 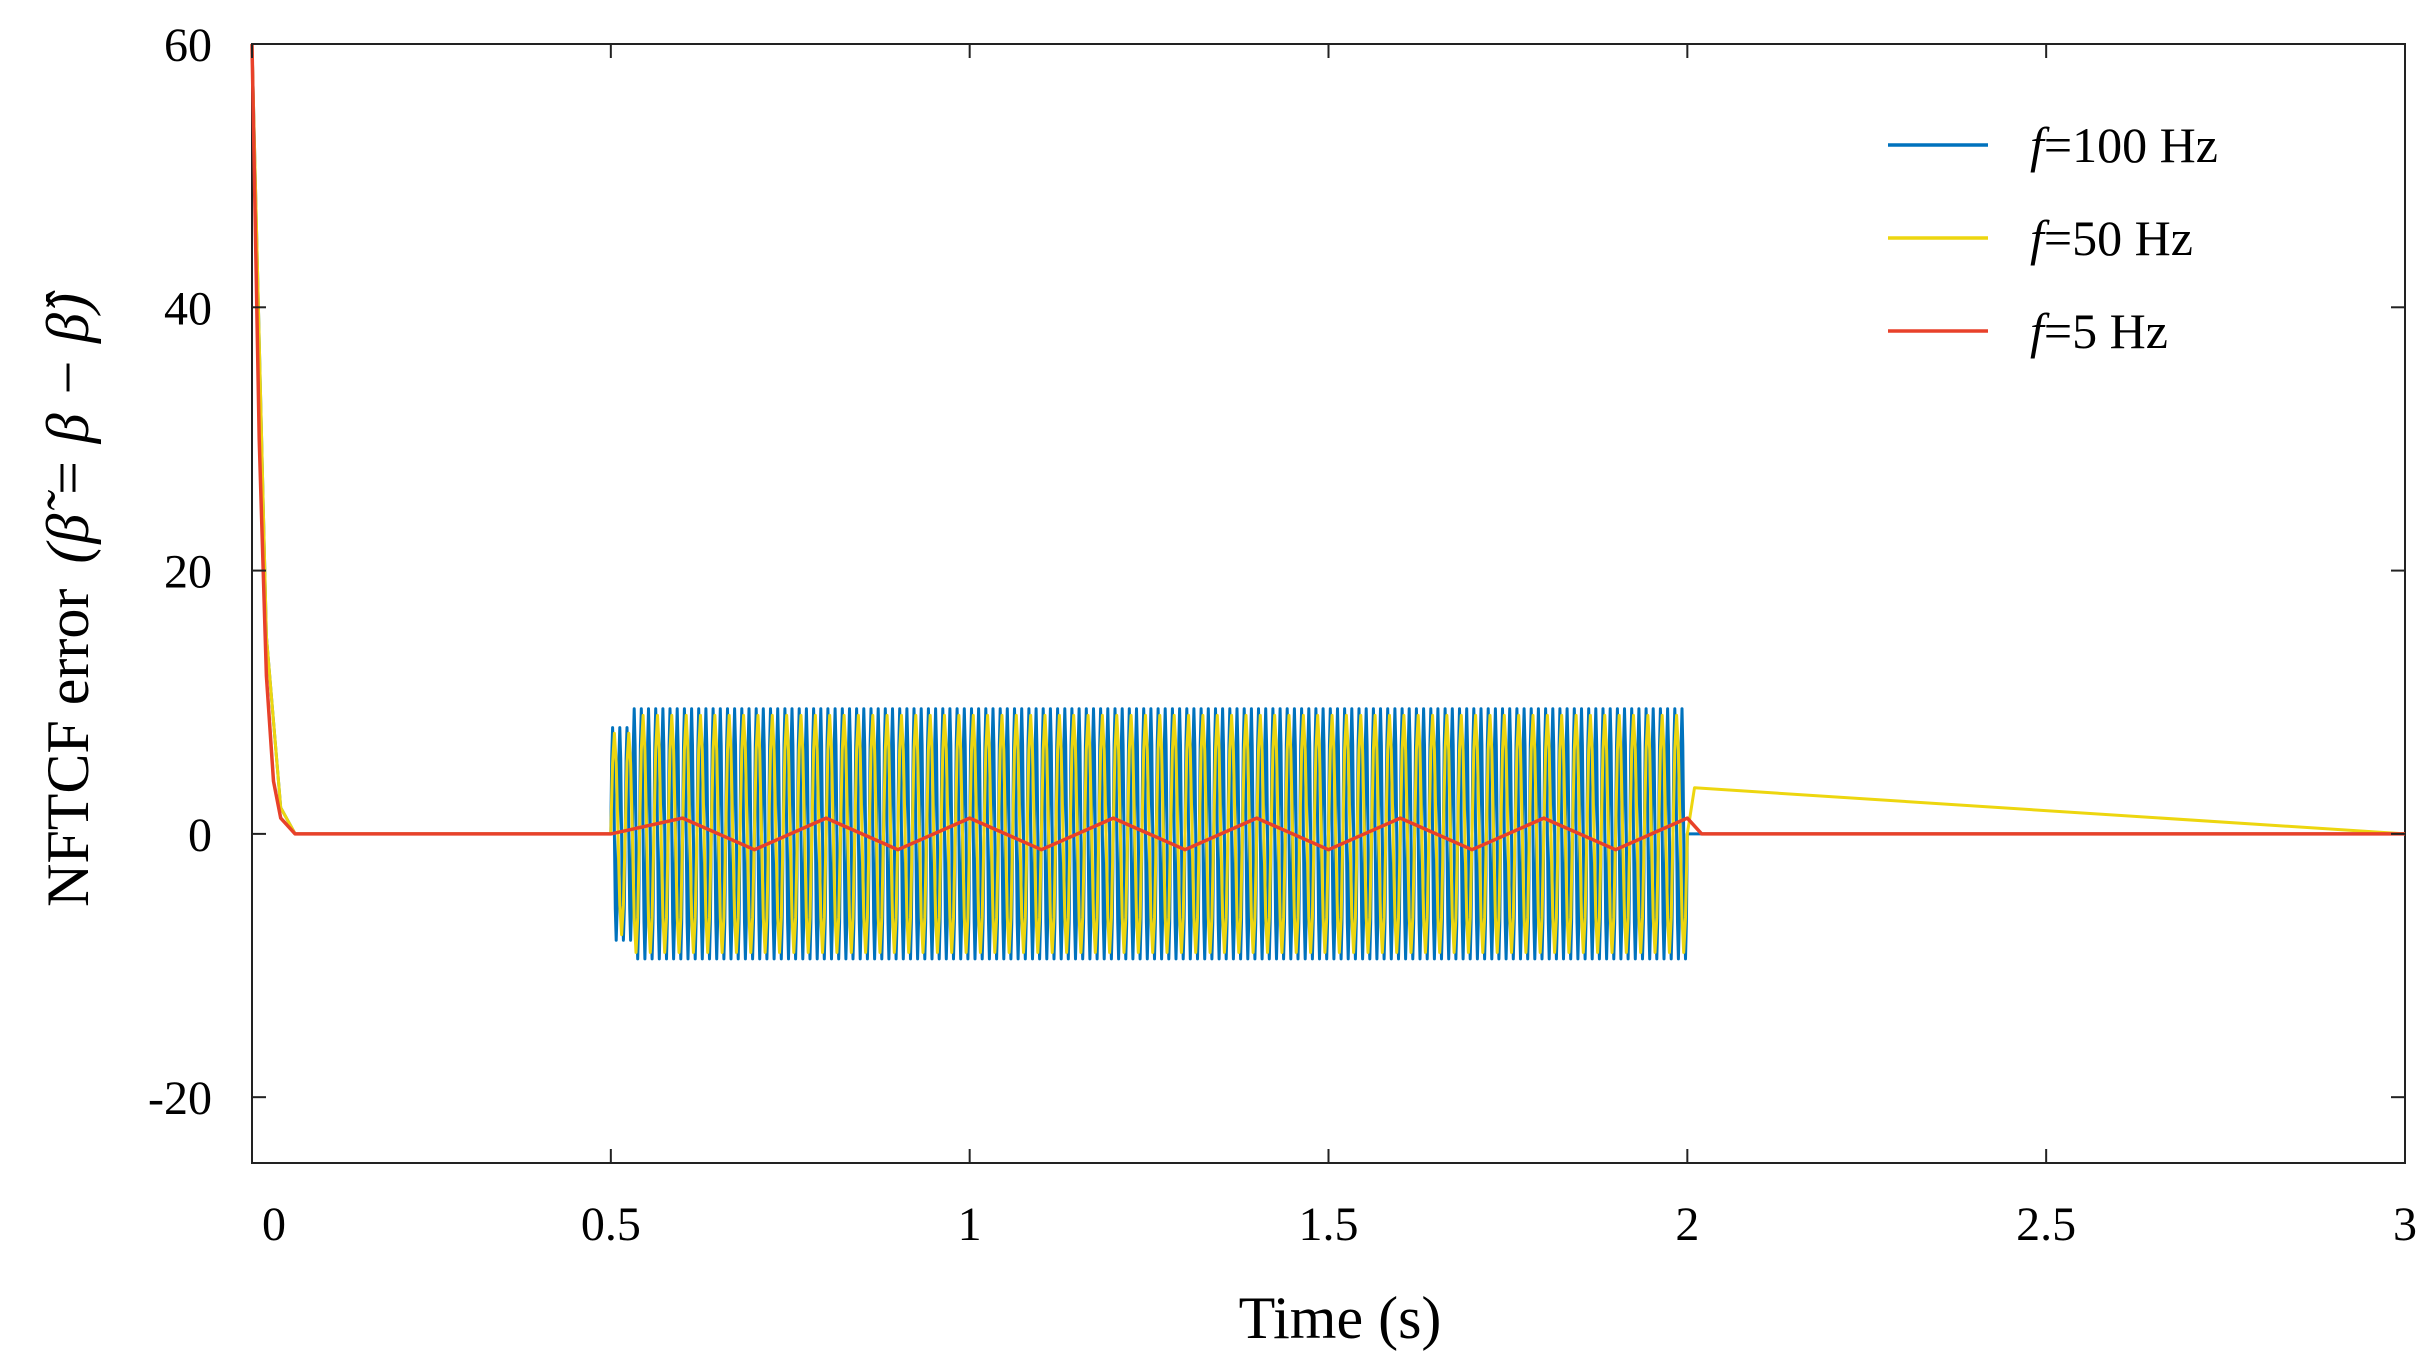 I want to click on x-tick-label: 0, so click(x=274, y=1224).